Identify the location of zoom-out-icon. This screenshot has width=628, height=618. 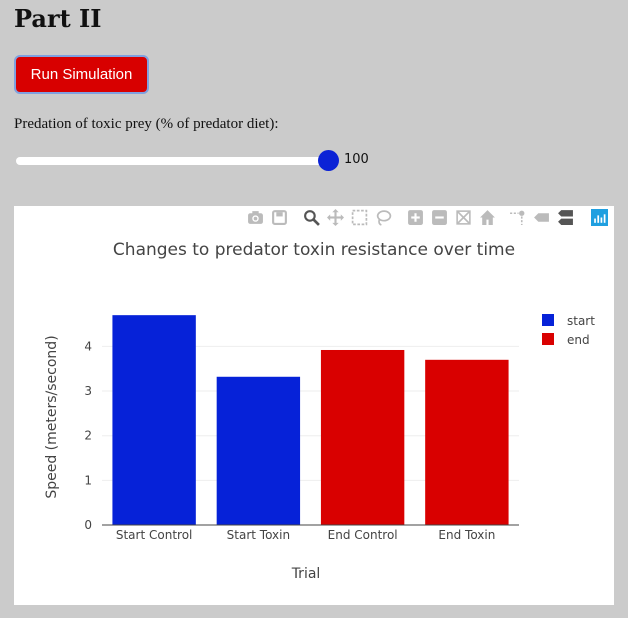
(439, 217).